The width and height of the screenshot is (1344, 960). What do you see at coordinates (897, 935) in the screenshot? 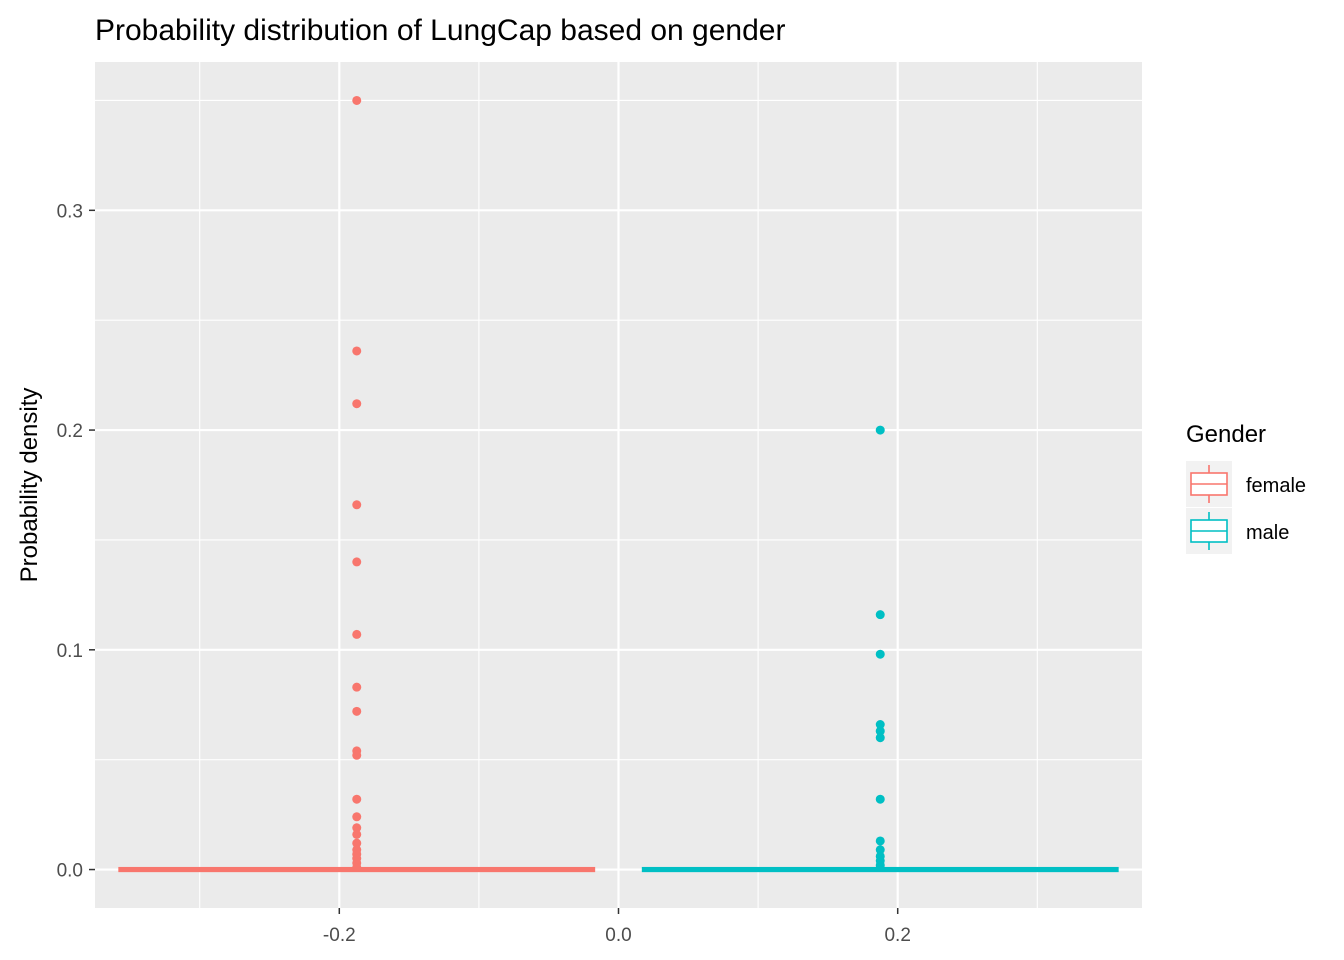
I see `x-tick-label: 0.2` at bounding box center [897, 935].